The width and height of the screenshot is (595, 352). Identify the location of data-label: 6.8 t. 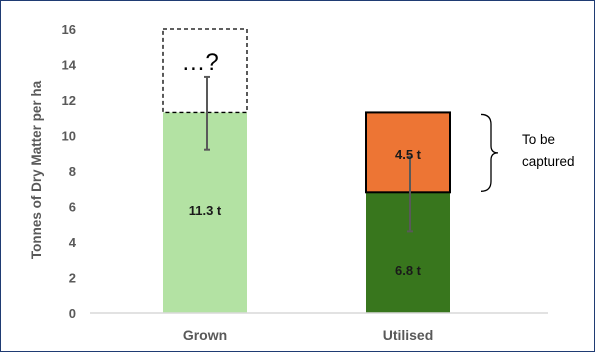
(408, 270).